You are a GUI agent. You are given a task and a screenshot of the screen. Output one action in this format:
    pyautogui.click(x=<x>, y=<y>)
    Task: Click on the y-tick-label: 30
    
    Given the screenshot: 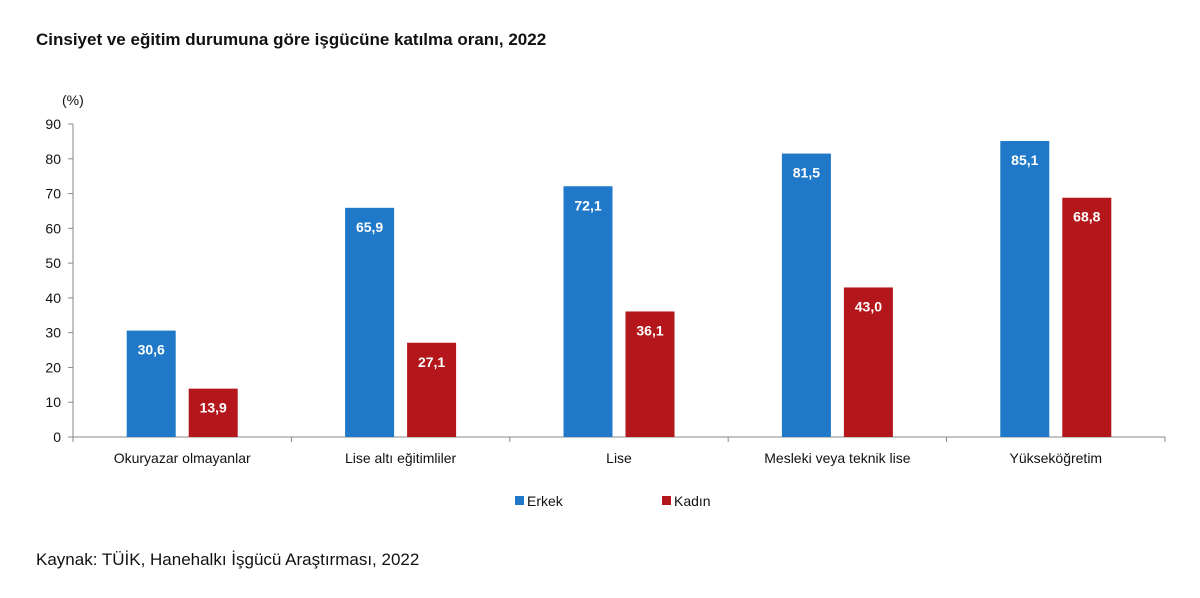 What is the action you would take?
    pyautogui.click(x=53, y=333)
    